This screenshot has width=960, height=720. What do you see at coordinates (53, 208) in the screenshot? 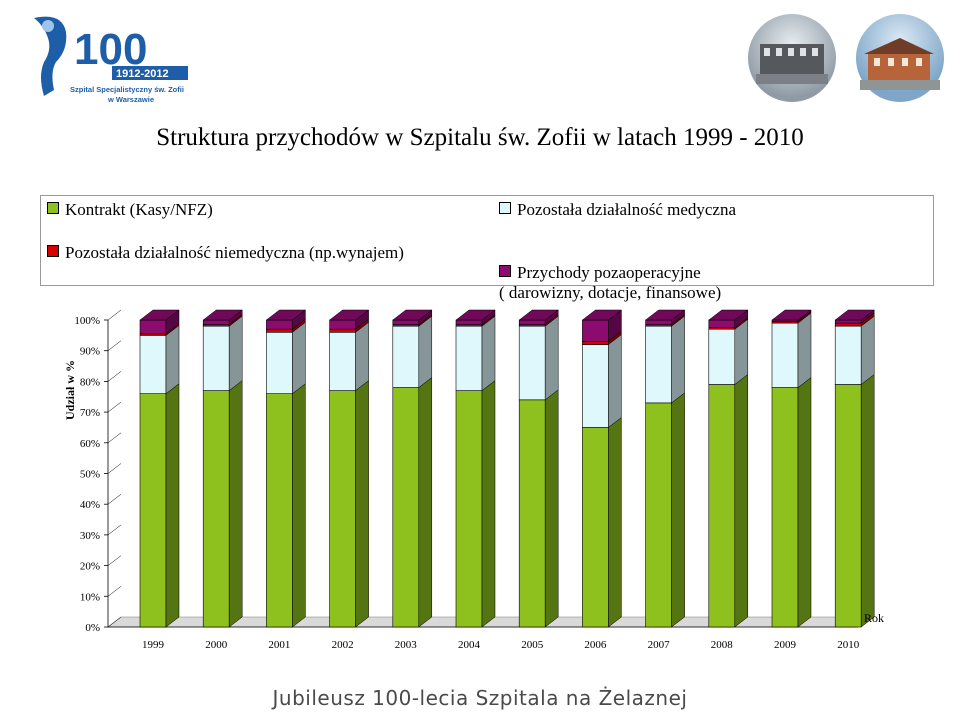
I see `legend-swatch-kontrakt` at bounding box center [53, 208].